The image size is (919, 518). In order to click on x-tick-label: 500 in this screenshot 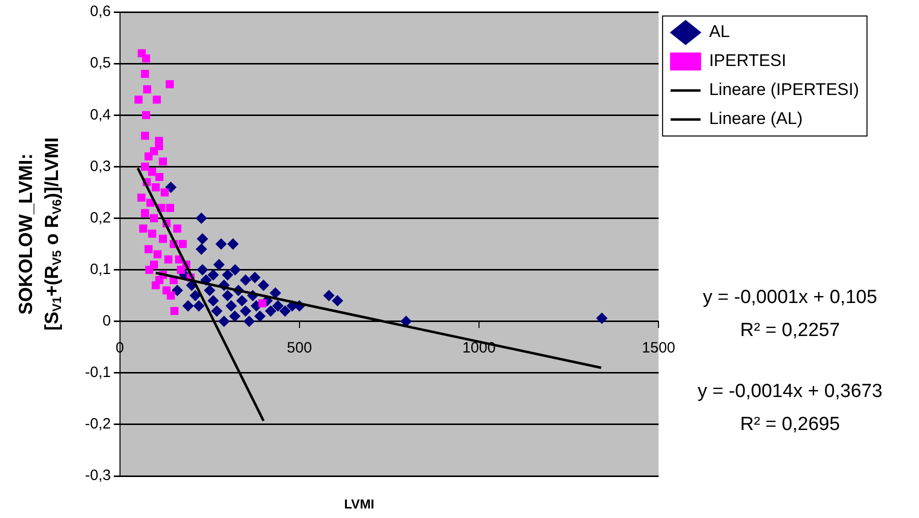, I will do `click(299, 347)`.